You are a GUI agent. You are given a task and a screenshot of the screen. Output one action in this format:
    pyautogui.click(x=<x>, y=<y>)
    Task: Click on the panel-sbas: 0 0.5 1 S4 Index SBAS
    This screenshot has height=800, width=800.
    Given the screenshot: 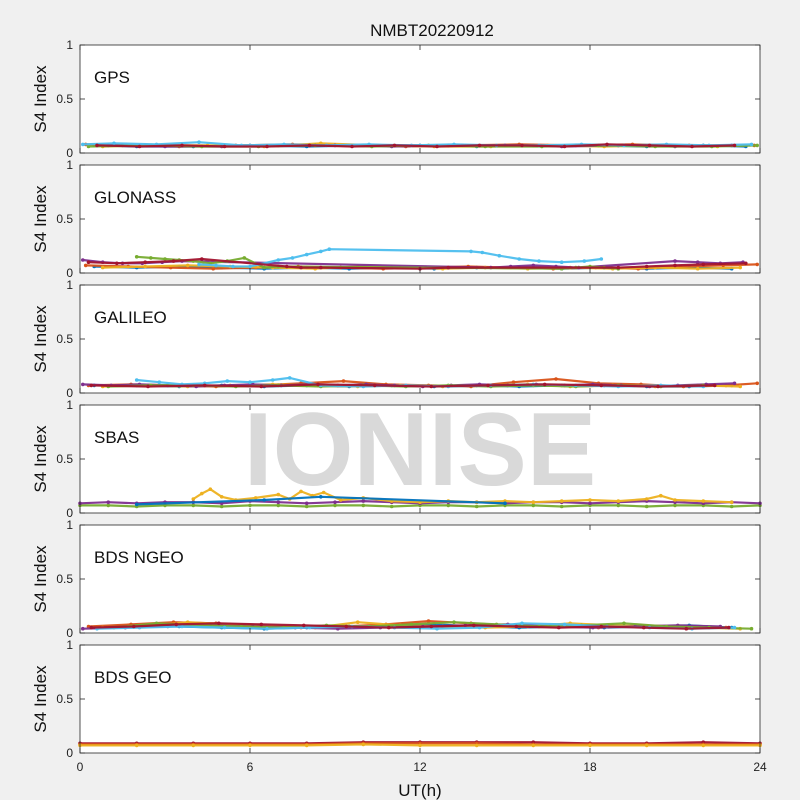 What is the action you would take?
    pyautogui.click(x=396, y=459)
    